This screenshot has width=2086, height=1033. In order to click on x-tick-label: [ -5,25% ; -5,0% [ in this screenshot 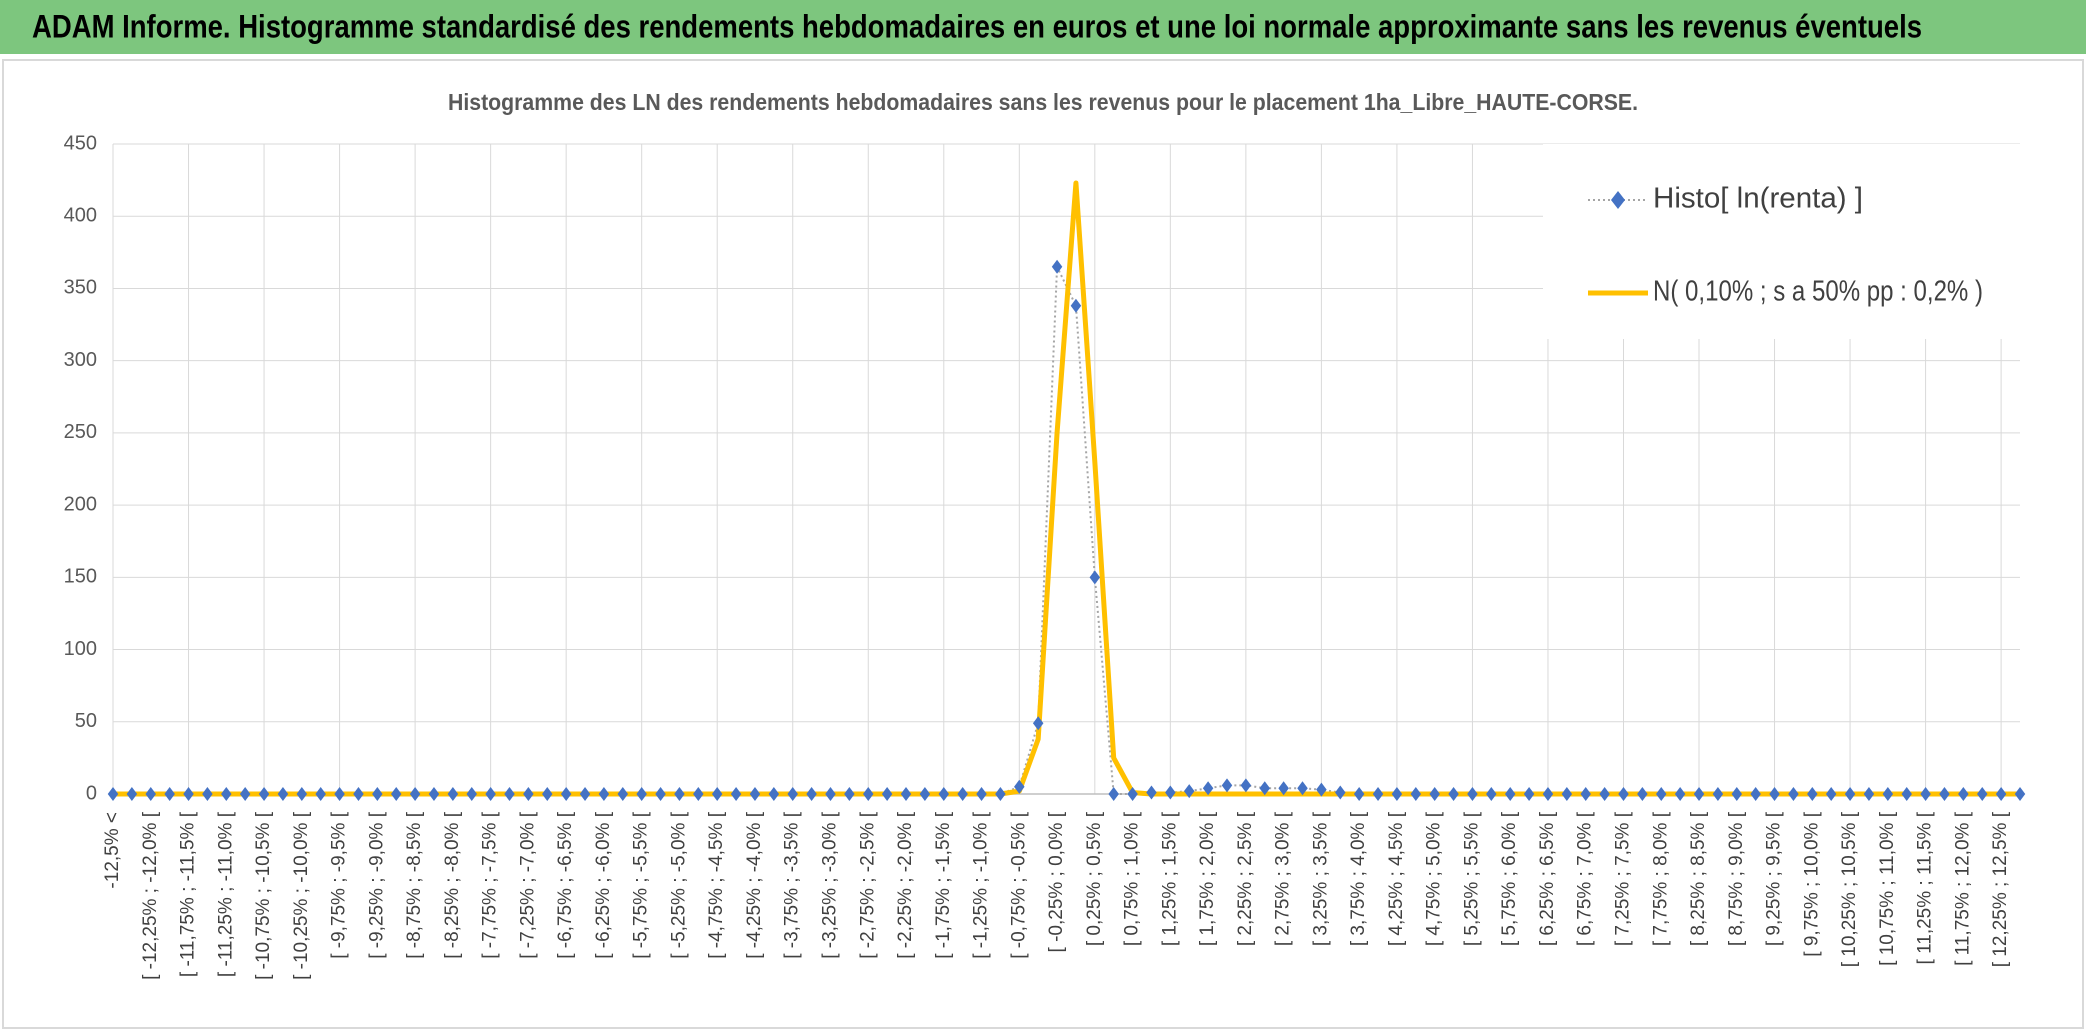, I will do `click(678, 885)`.